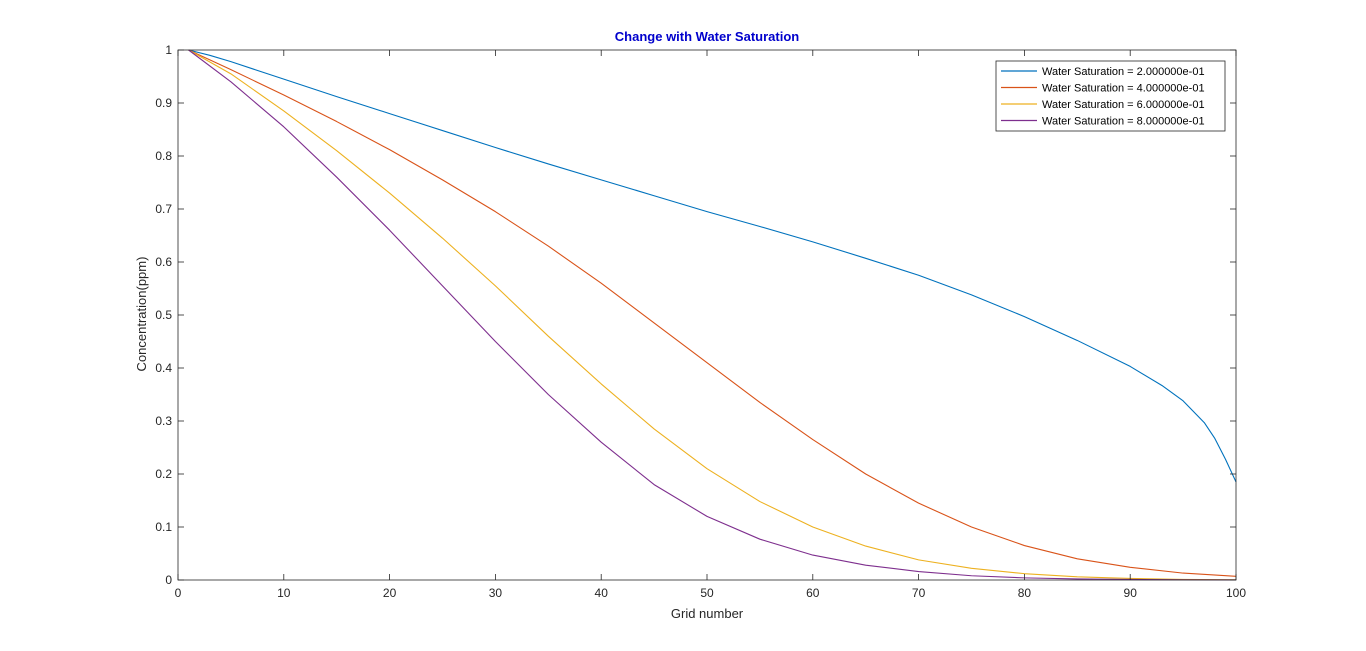 Image resolution: width=1366 pixels, height=651 pixels. I want to click on y-tick-label: 0.9, so click(163, 103).